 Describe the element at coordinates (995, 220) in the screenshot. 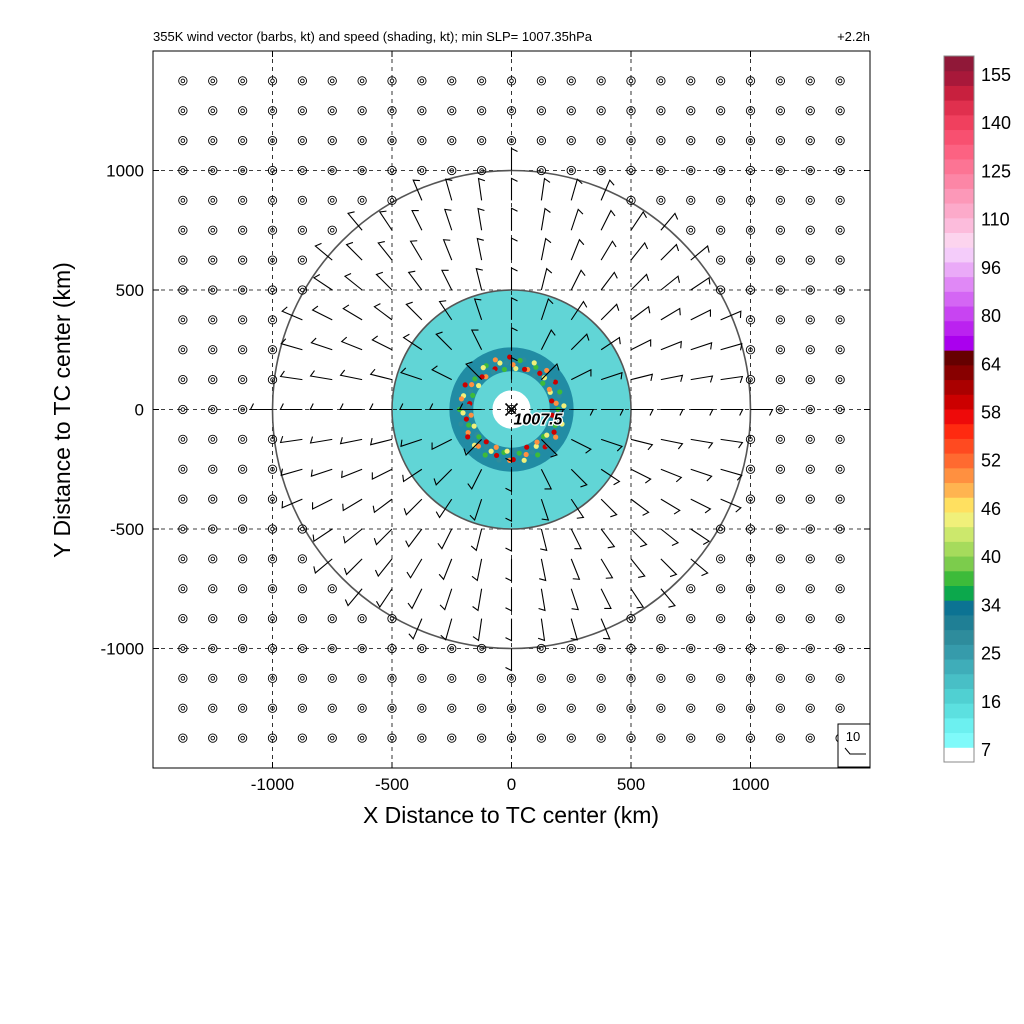

I see `colorbar-label: 110` at that location.